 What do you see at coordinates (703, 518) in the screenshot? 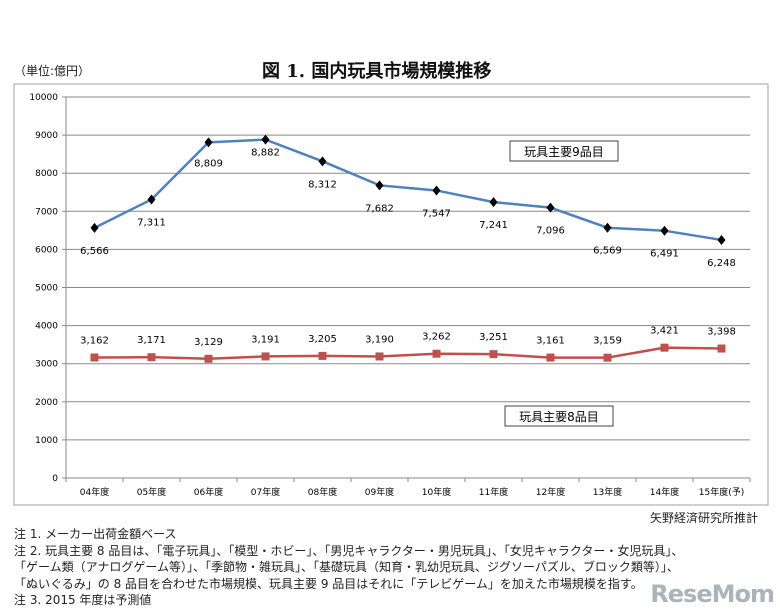
I see `source-credit: 矢野経済研究所推計` at bounding box center [703, 518].